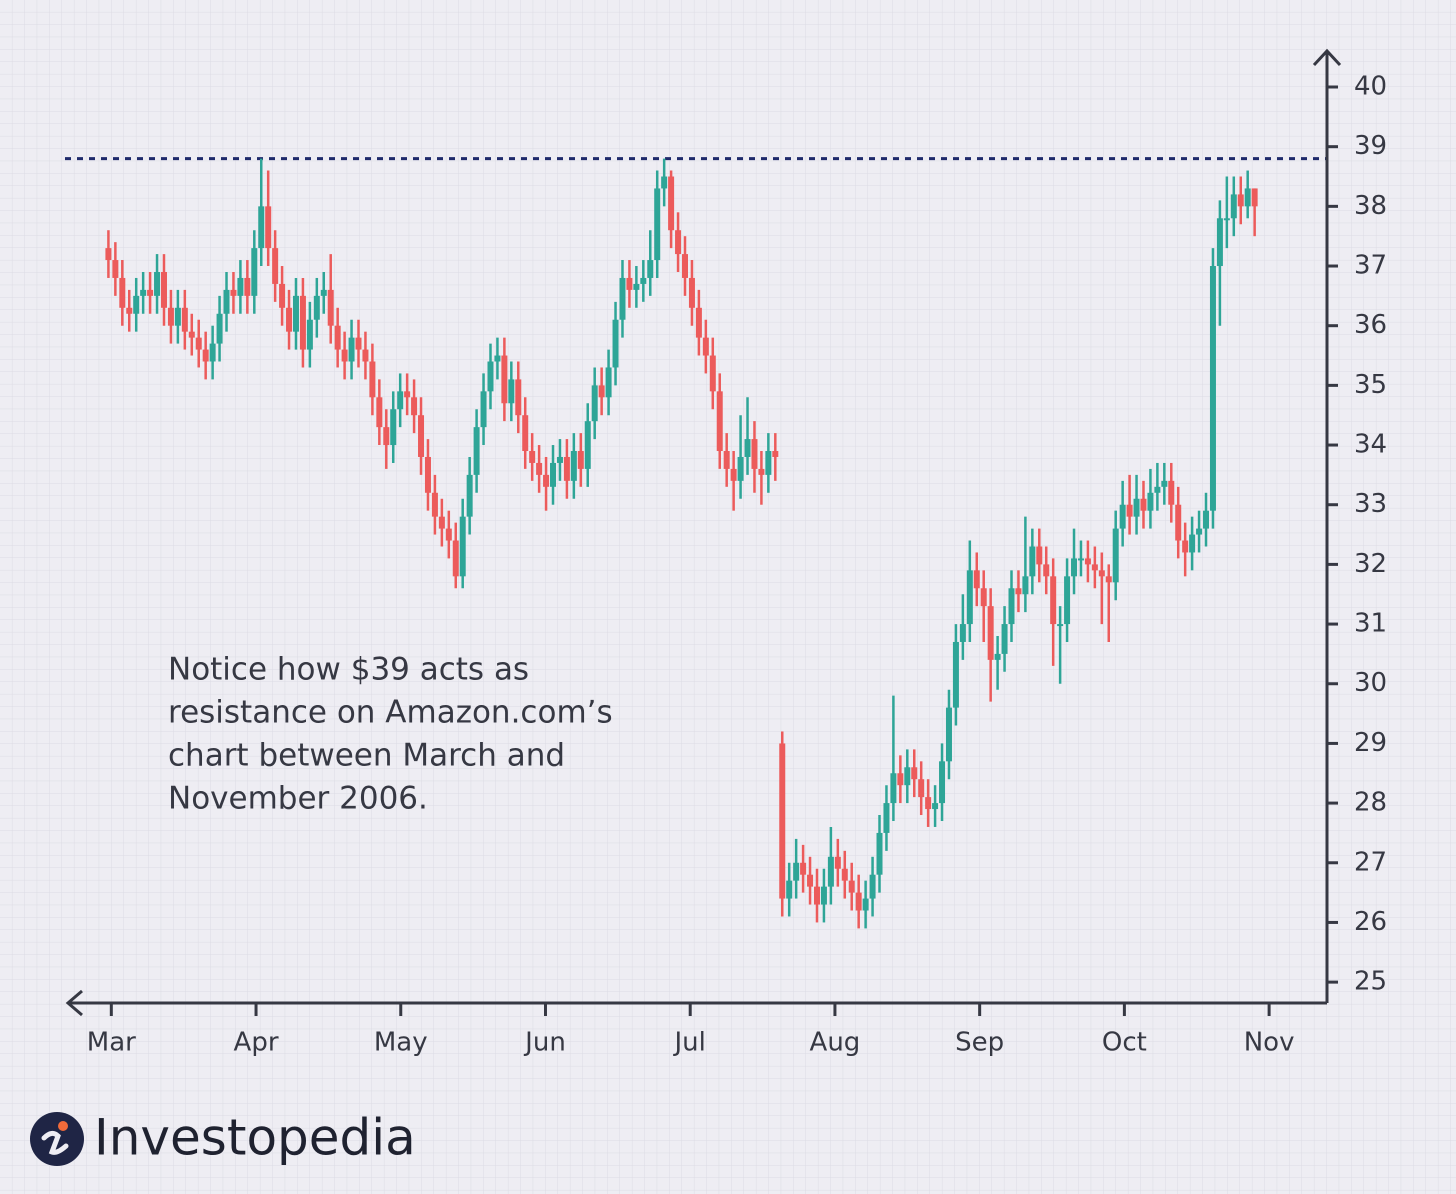 The width and height of the screenshot is (1456, 1194). I want to click on y-tick-label: 34, so click(1370, 445).